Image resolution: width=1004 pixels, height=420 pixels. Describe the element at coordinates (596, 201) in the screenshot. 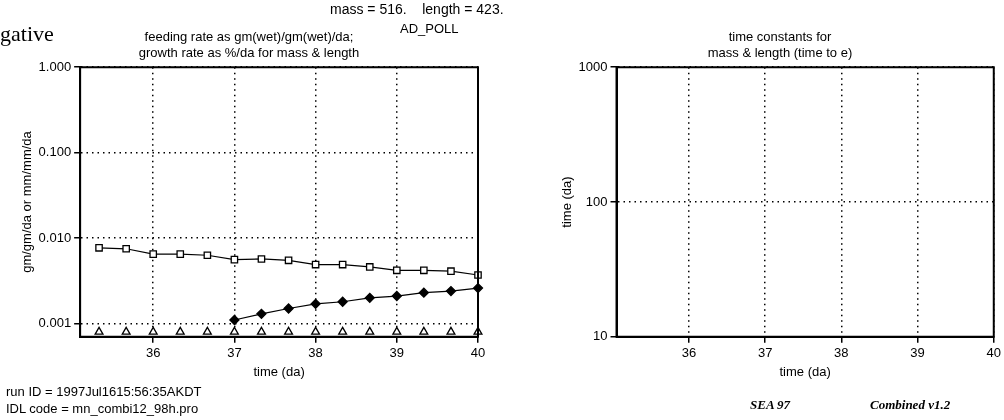

I see `y-tick-label: 100` at that location.